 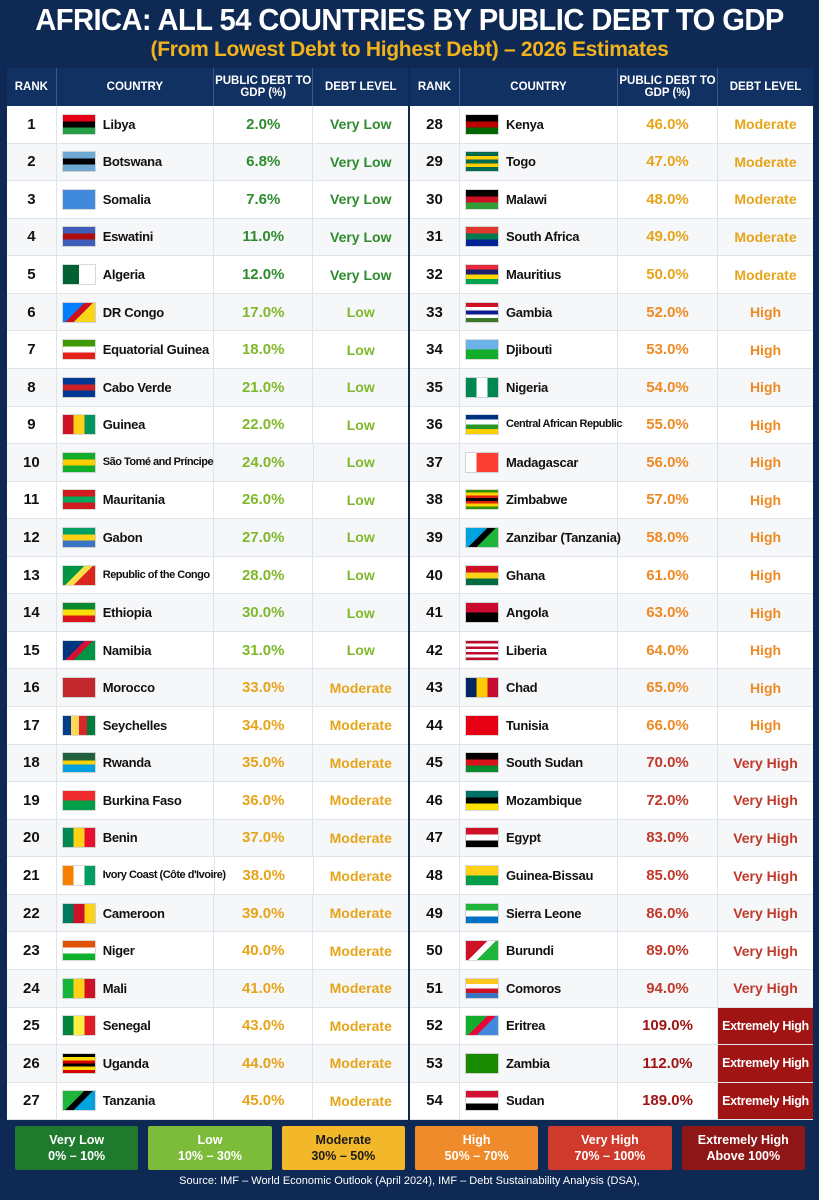 I want to click on debt-level-text: Very Low, so click(x=361, y=124).